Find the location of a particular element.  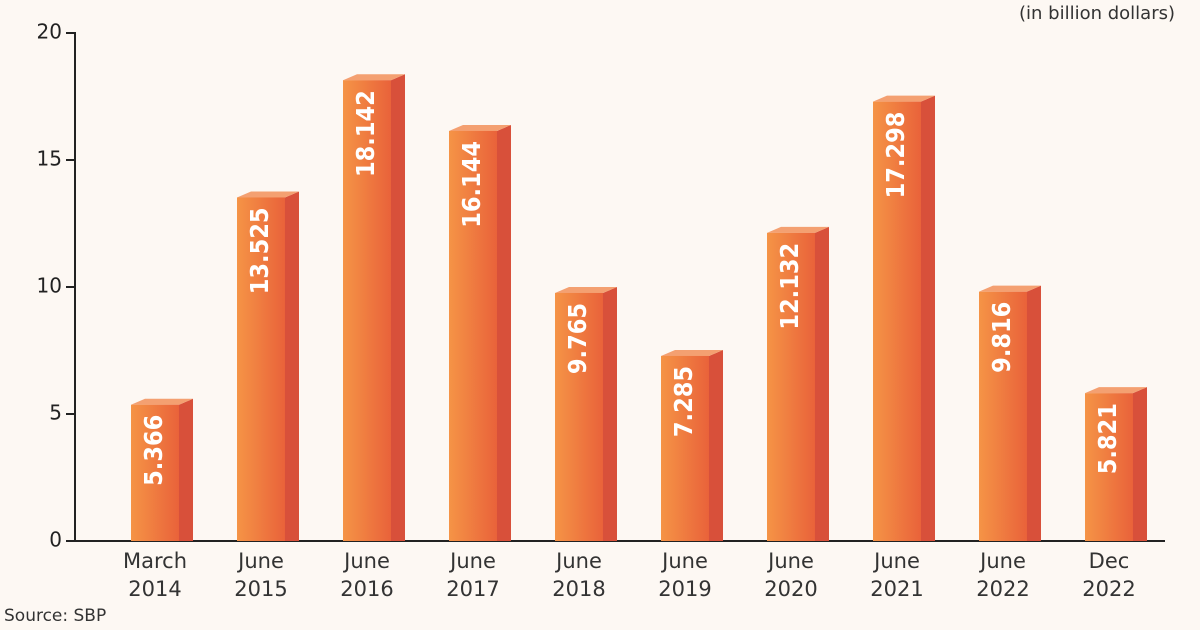

value-label: 18.142 is located at coordinates (365, 133).